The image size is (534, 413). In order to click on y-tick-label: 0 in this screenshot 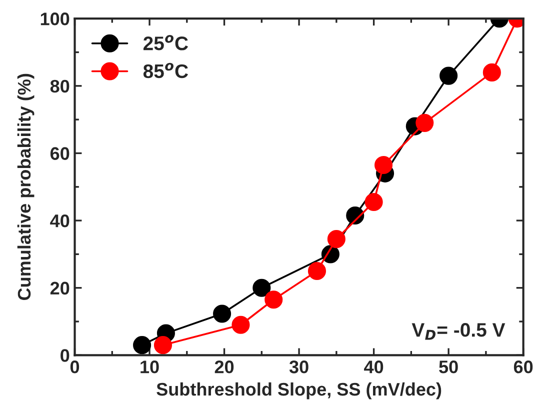, I will do `click(65, 355)`.